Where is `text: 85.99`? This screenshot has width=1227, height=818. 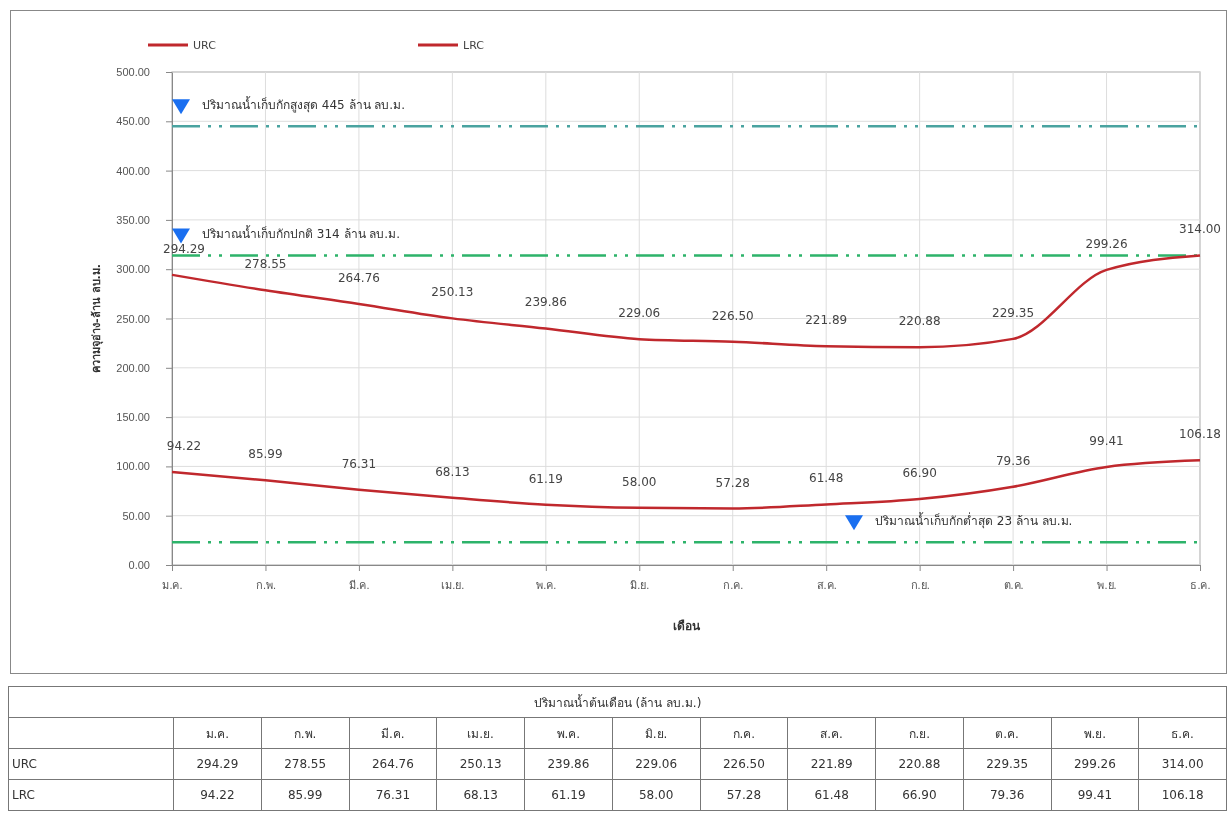 text: 85.99 is located at coordinates (265, 454).